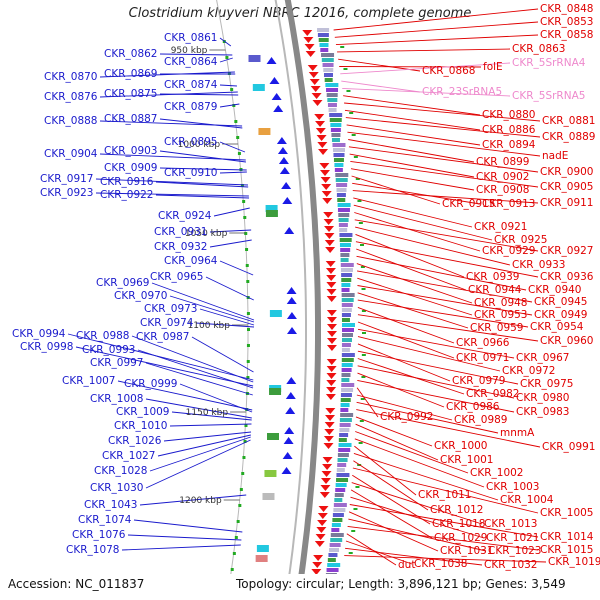 The height and width of the screenshot is (600, 600). Describe the element at coordinates (130, 94) in the screenshot. I see `gene-label-left: CKR_0875` at that location.